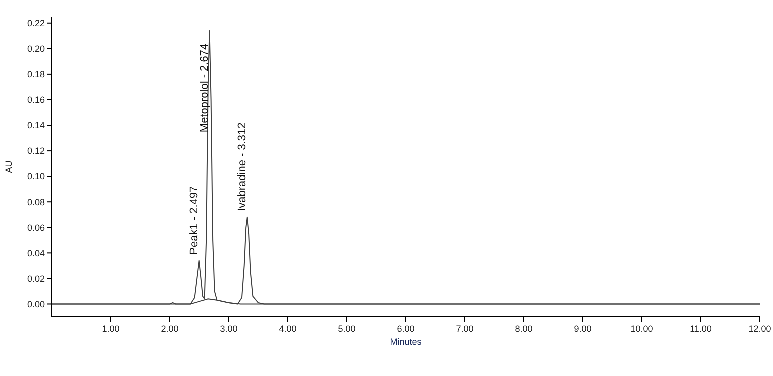 This screenshot has width=773, height=376. Describe the element at coordinates (204, 88) in the screenshot. I see `annotation: Metoprolol - 2.674` at that location.